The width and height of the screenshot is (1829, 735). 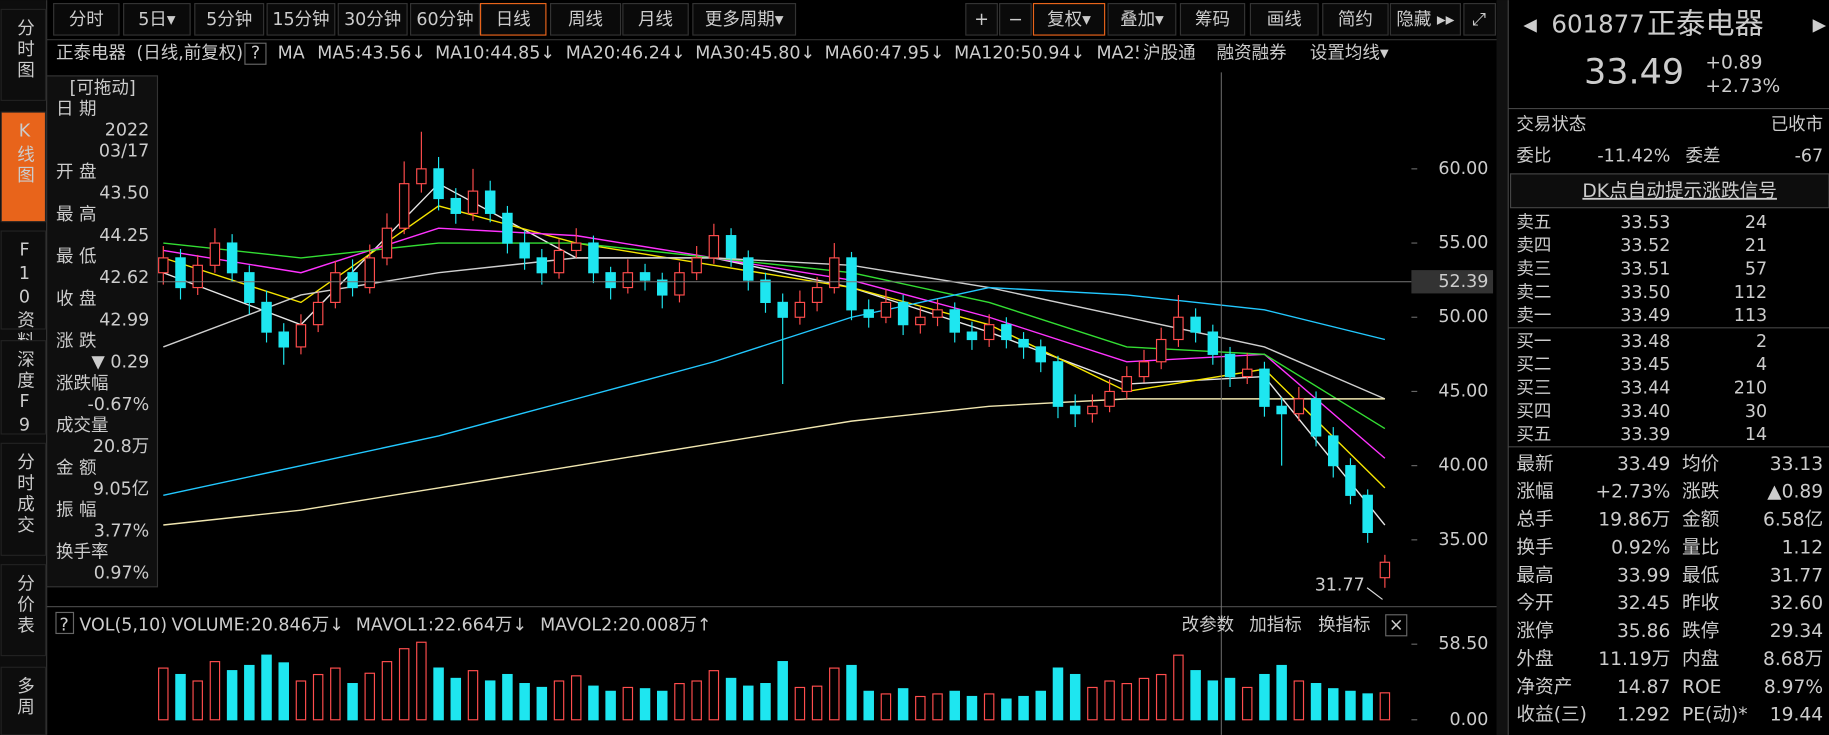 I want to click on volume-button: 换指标, so click(x=1344, y=625).